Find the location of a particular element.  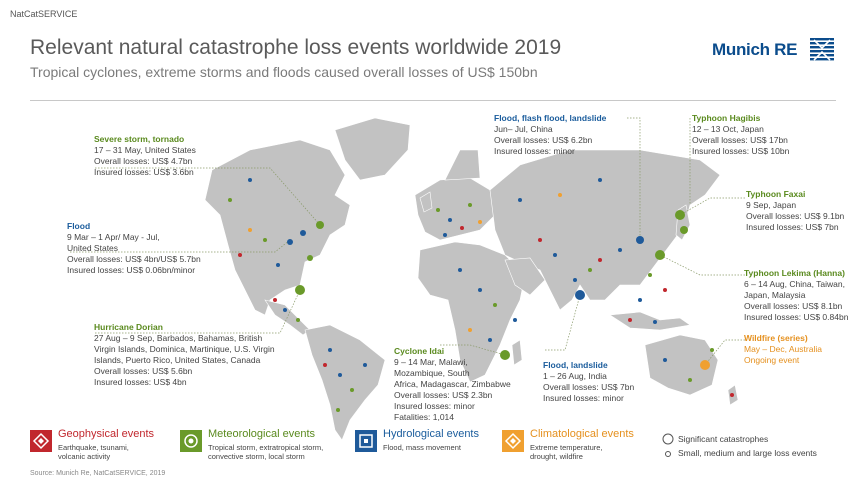

event-title: Flood, flash flood, landslide is located at coordinates (550, 118).